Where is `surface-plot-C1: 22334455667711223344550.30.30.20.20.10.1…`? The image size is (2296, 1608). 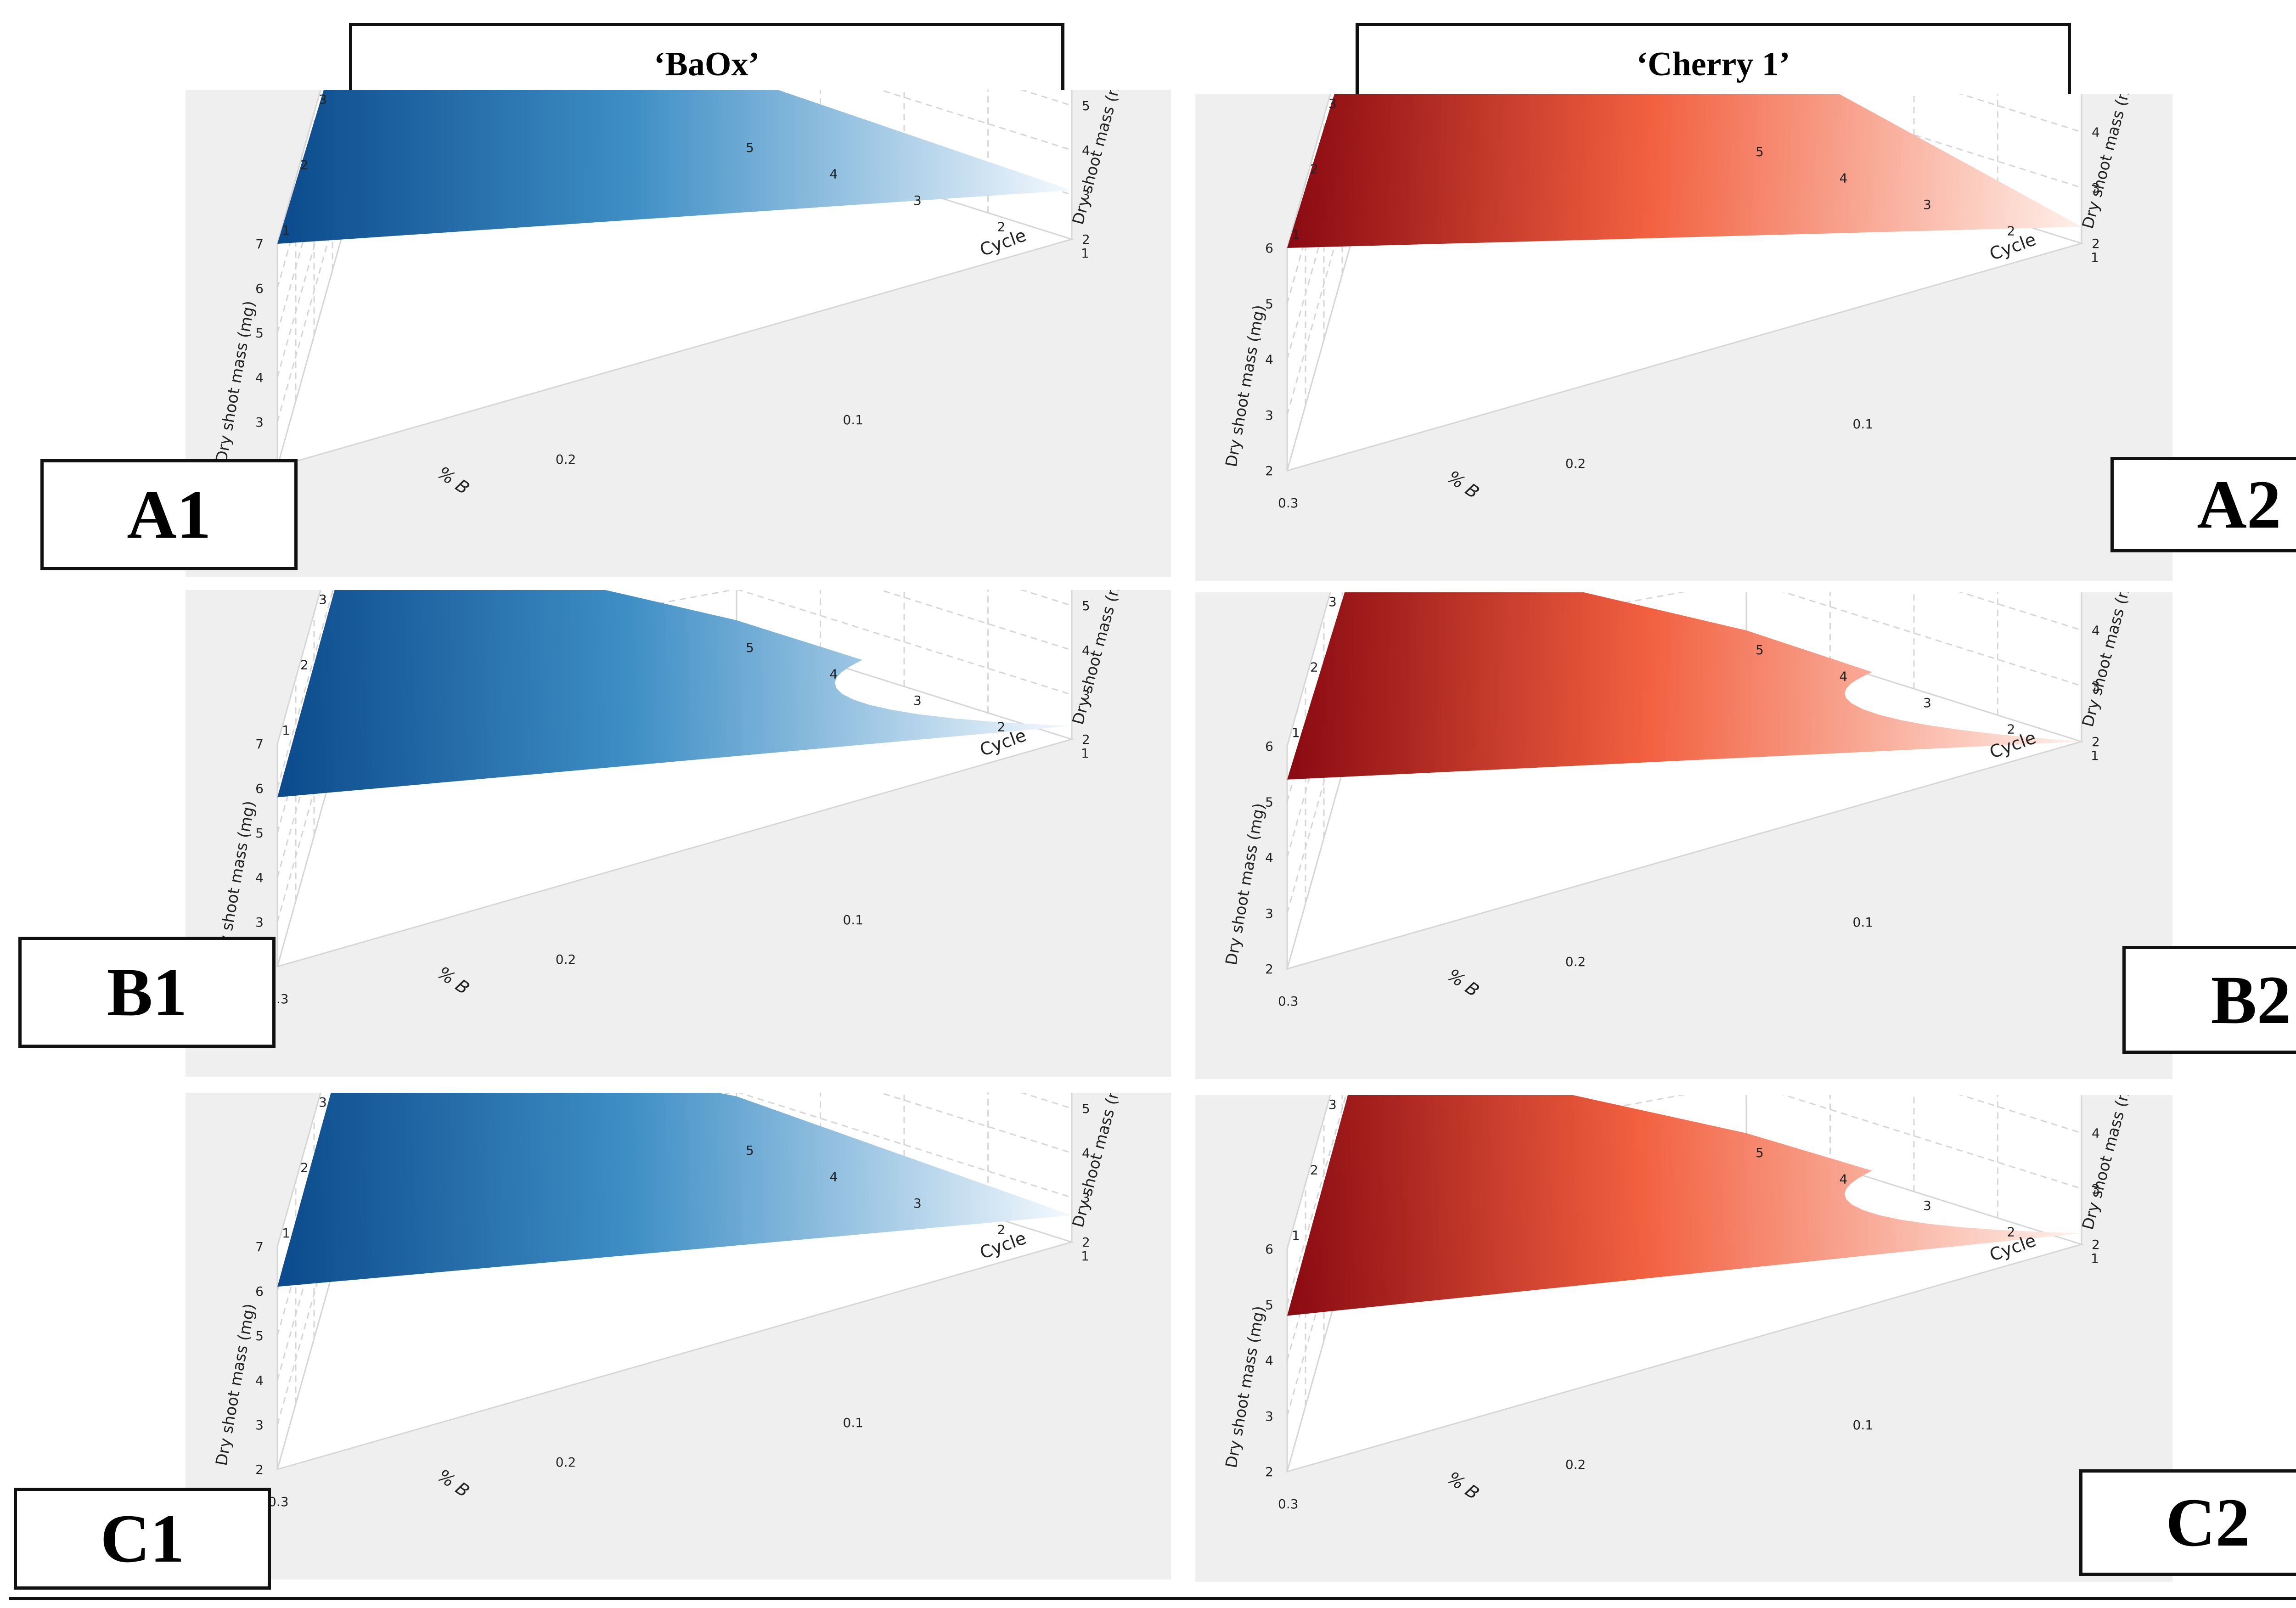 surface-plot-C1: 22334455667711223344550.30.30.20.20.10.1… is located at coordinates (671, 1301).